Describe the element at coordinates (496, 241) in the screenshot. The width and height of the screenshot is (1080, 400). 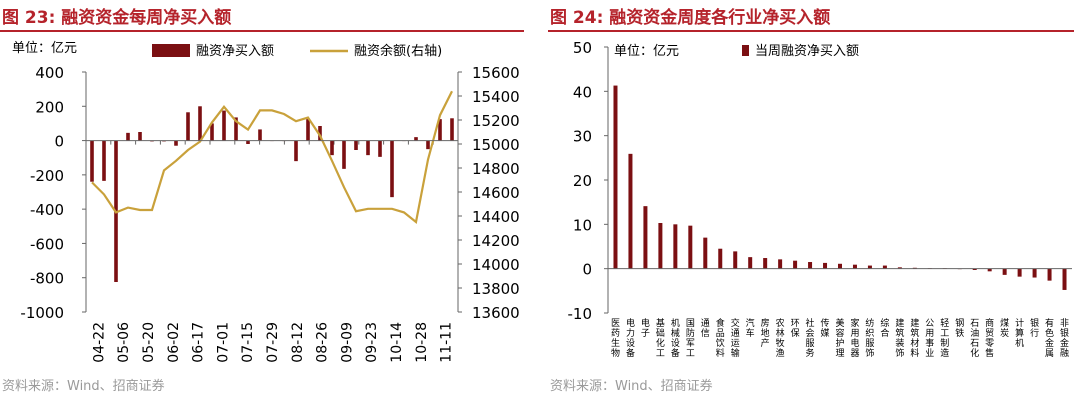
I see `right-y-tick-label: 14200` at that location.